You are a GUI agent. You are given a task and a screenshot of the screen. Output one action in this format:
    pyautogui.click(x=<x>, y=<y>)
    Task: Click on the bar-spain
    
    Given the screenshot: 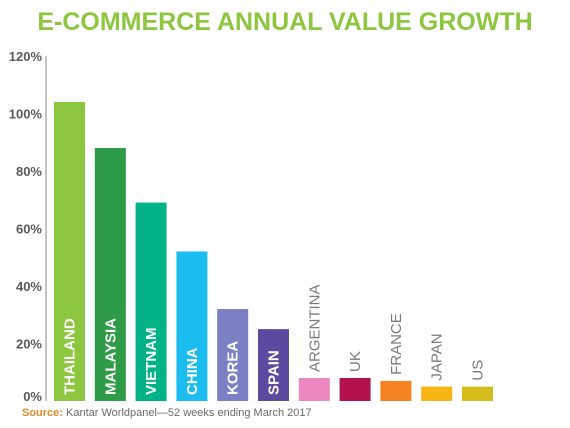 What is the action you would take?
    pyautogui.click(x=273, y=365)
    